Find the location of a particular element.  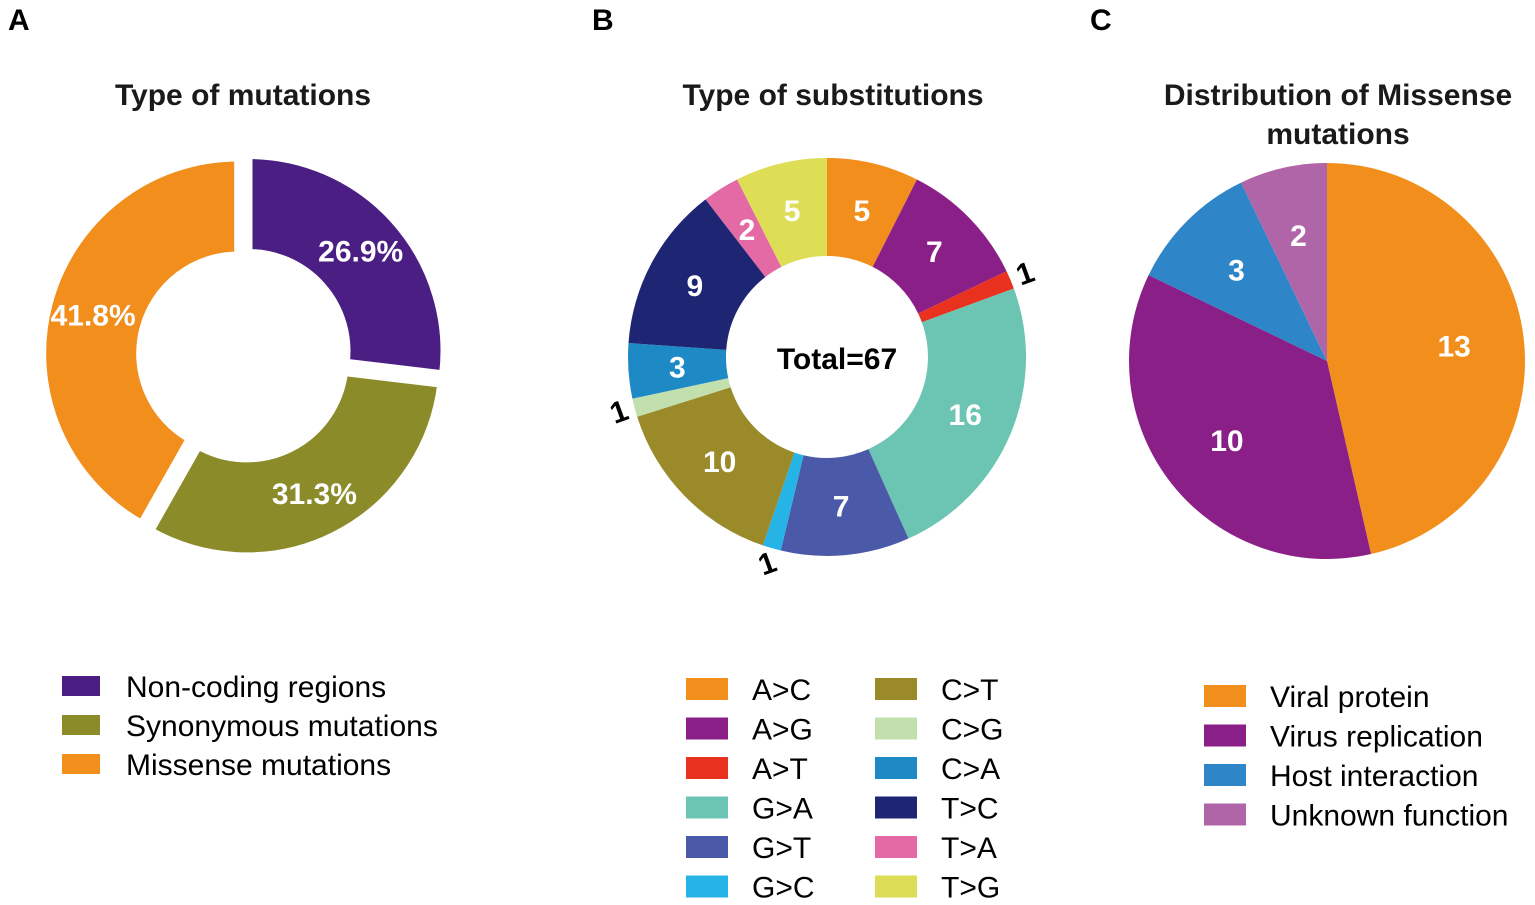

chart-a-donut: 26.9% 31.3% 41.8% is located at coordinates (243, 356).